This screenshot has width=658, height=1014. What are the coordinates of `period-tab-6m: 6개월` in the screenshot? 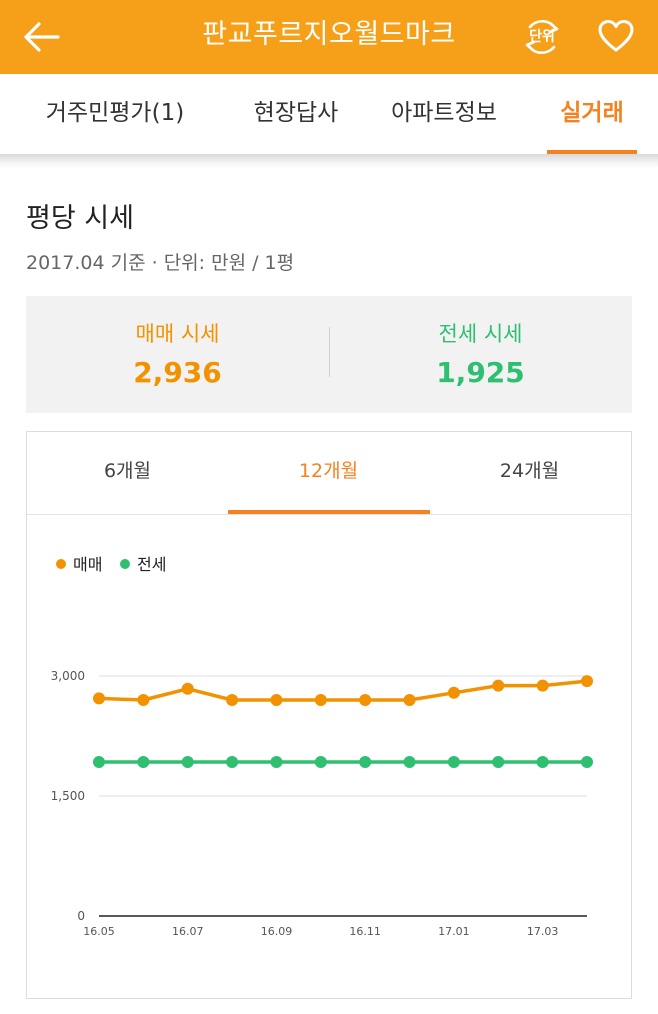 It's located at (127, 471).